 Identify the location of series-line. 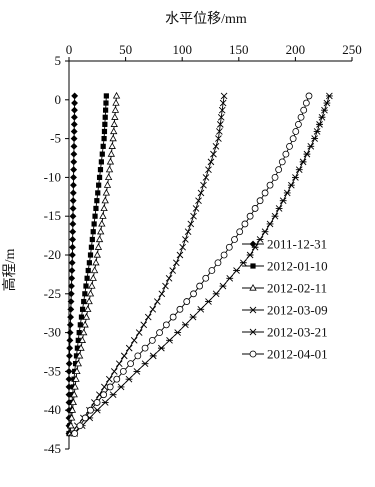
(87, 264).